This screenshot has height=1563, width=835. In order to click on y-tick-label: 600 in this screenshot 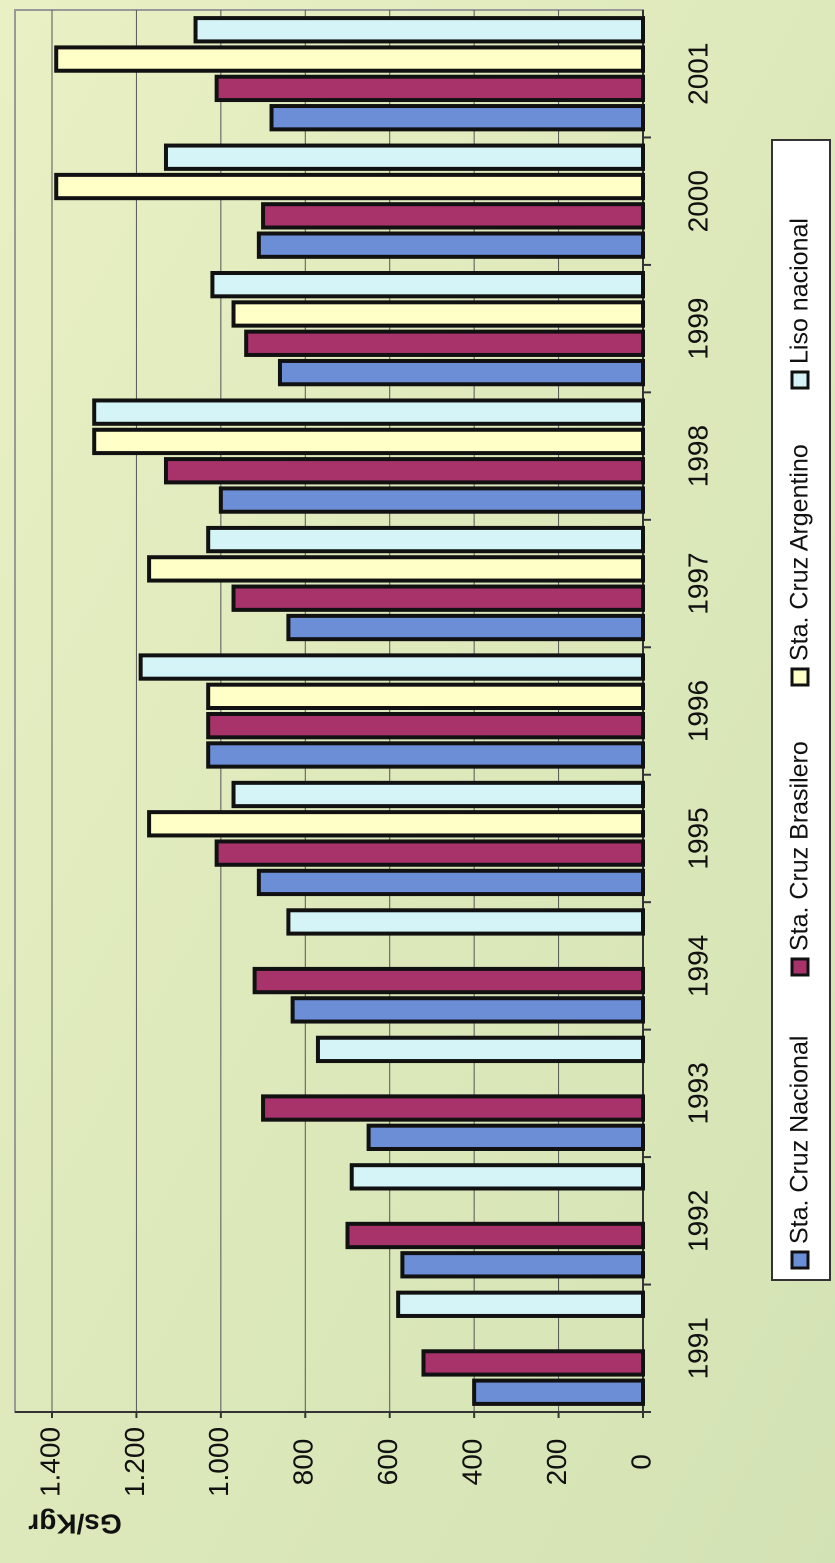, I will do `click(387, 1462)`.